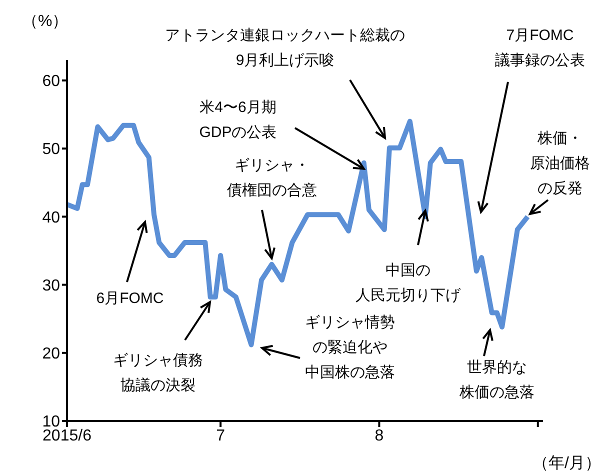 This screenshot has height=472, width=607. What do you see at coordinates (51, 149) in the screenshot?
I see `y-tick-label: 50` at bounding box center [51, 149].